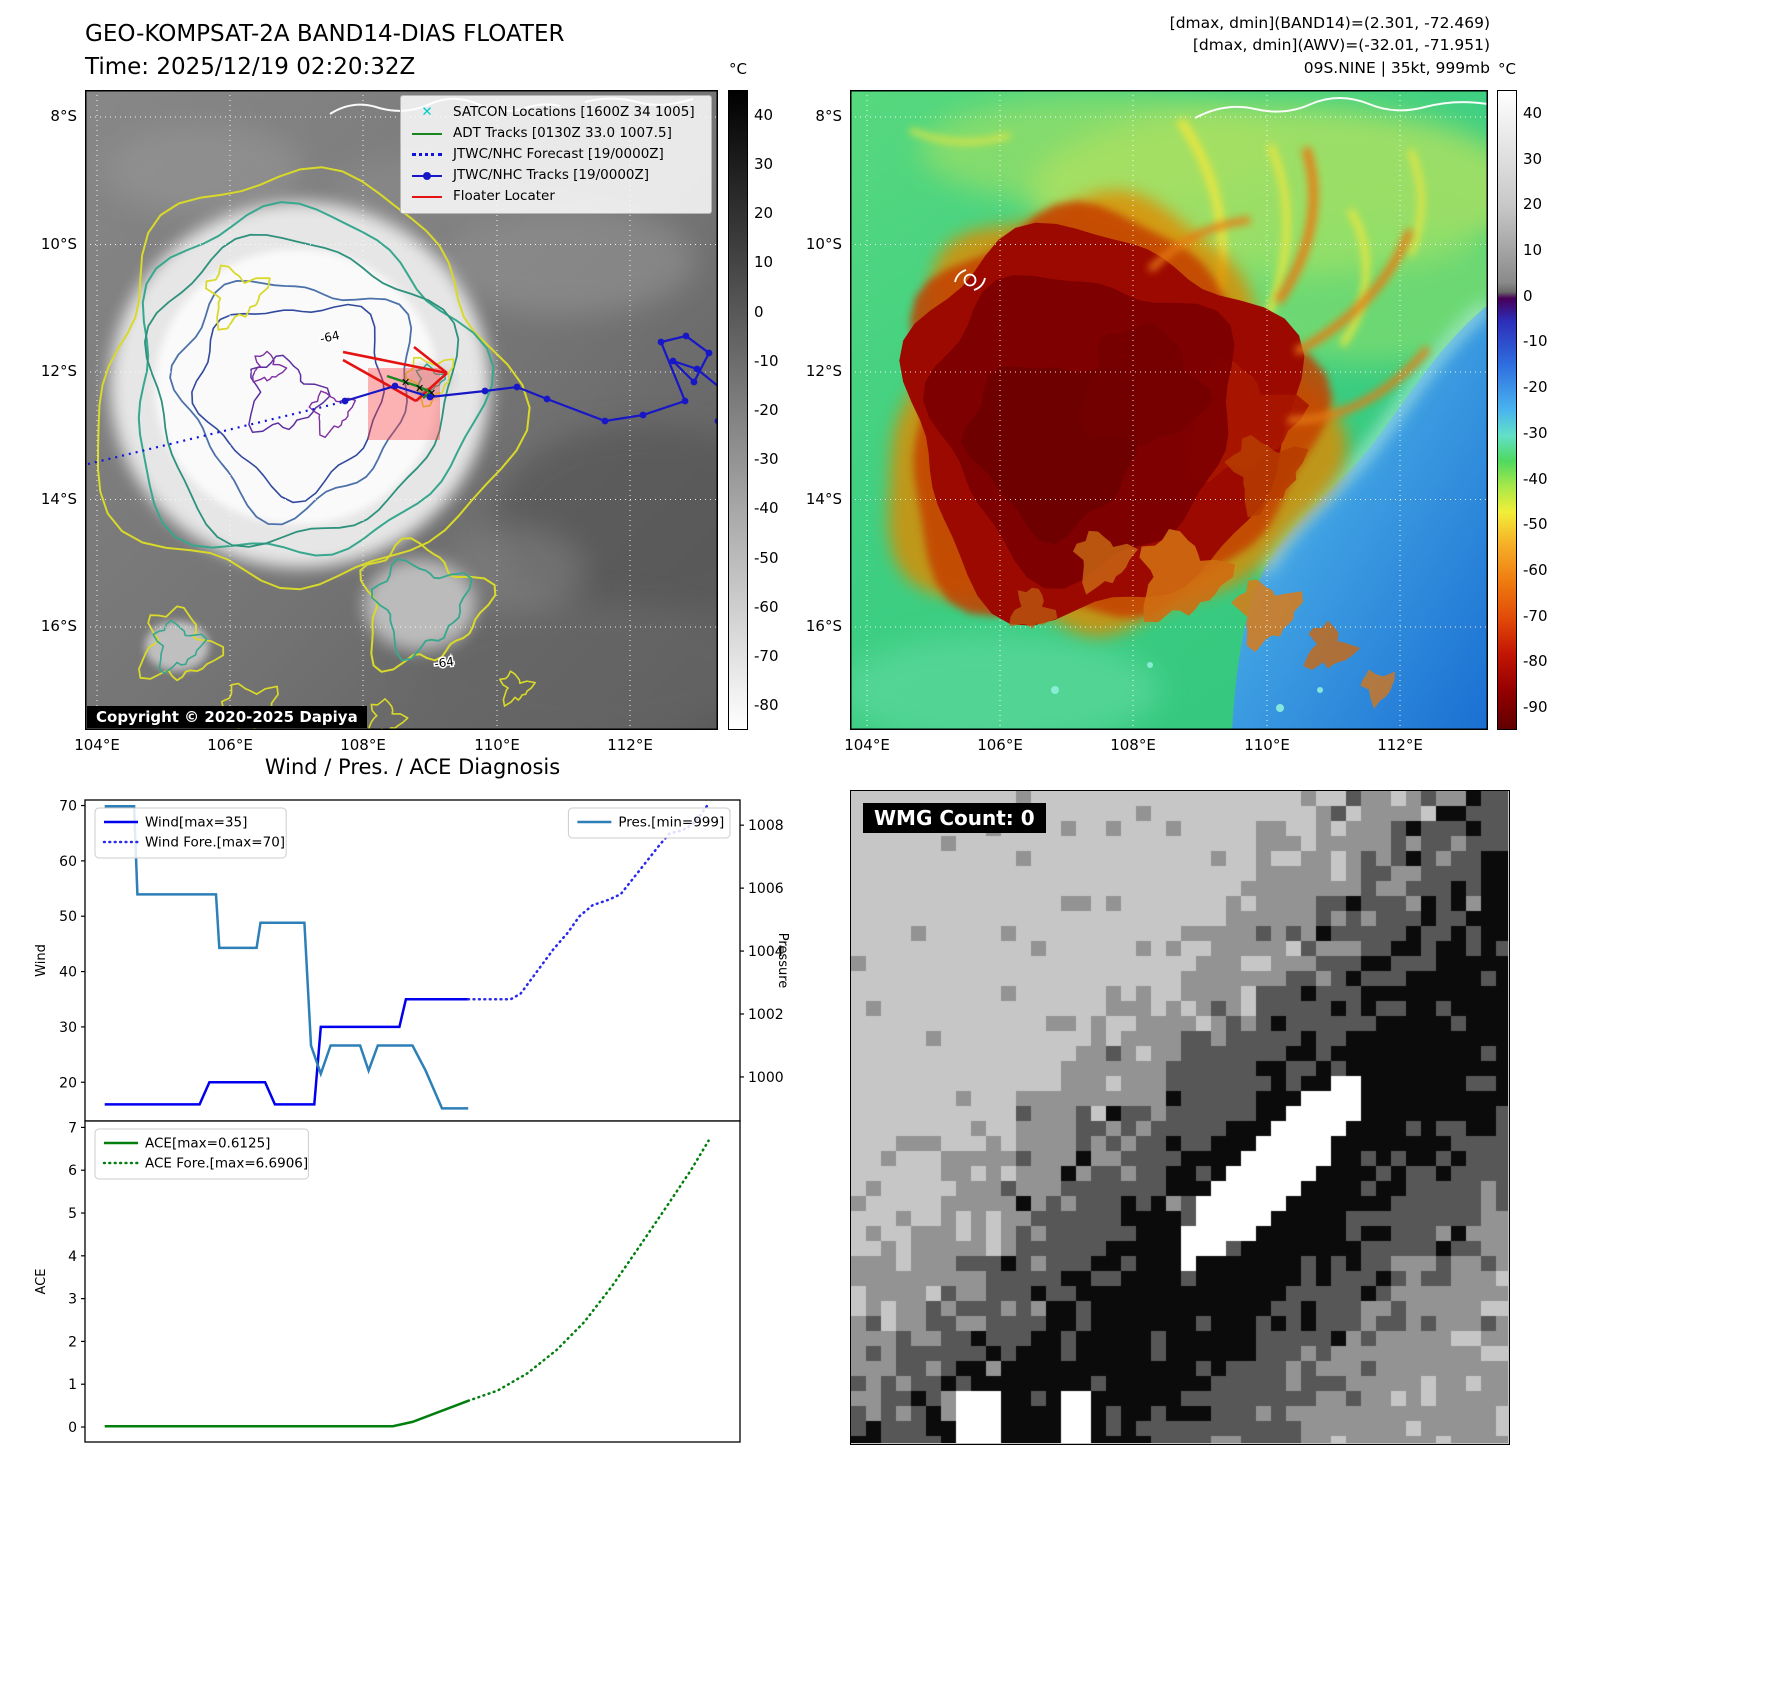  I want to click on svg-text: ACE, so click(41, 1282).